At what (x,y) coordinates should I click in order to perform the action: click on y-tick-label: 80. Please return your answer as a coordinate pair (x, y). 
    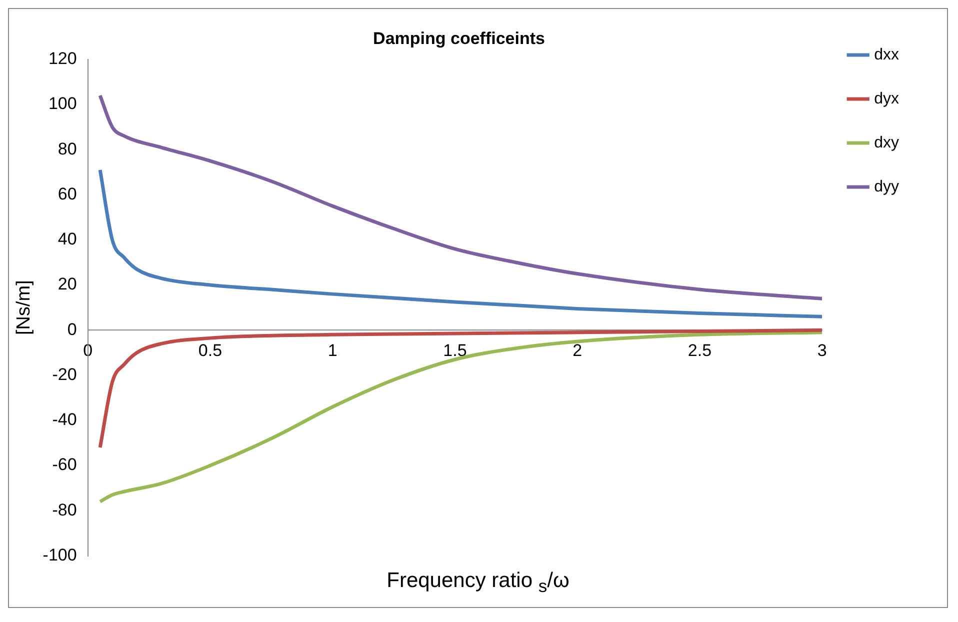
    Looking at the image, I should click on (67, 148).